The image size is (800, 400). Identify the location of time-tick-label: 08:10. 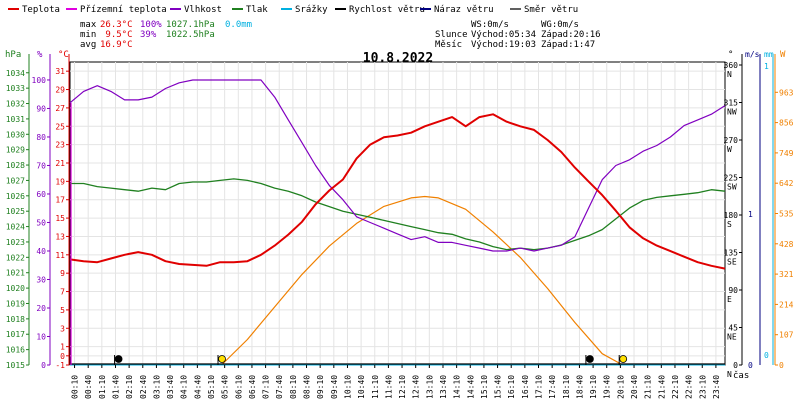
(293, 387).